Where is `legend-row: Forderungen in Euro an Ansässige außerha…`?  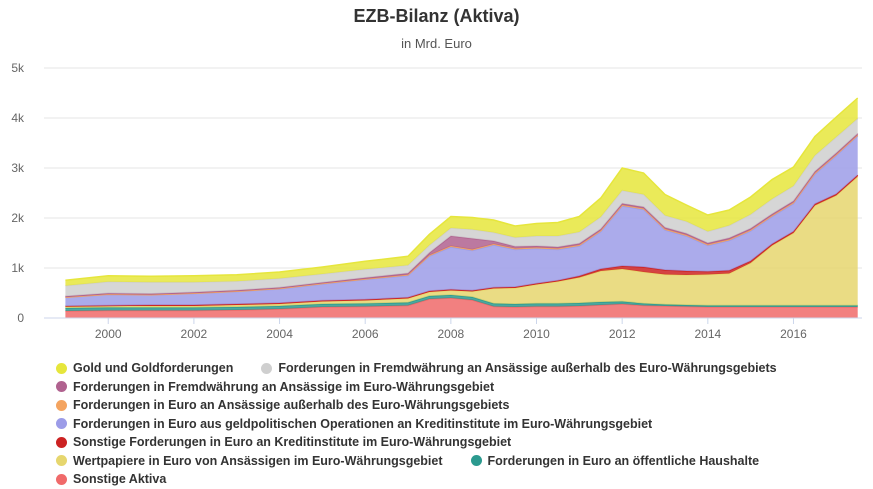 legend-row: Forderungen in Euro an Ansässige außerha… is located at coordinates (456, 405).